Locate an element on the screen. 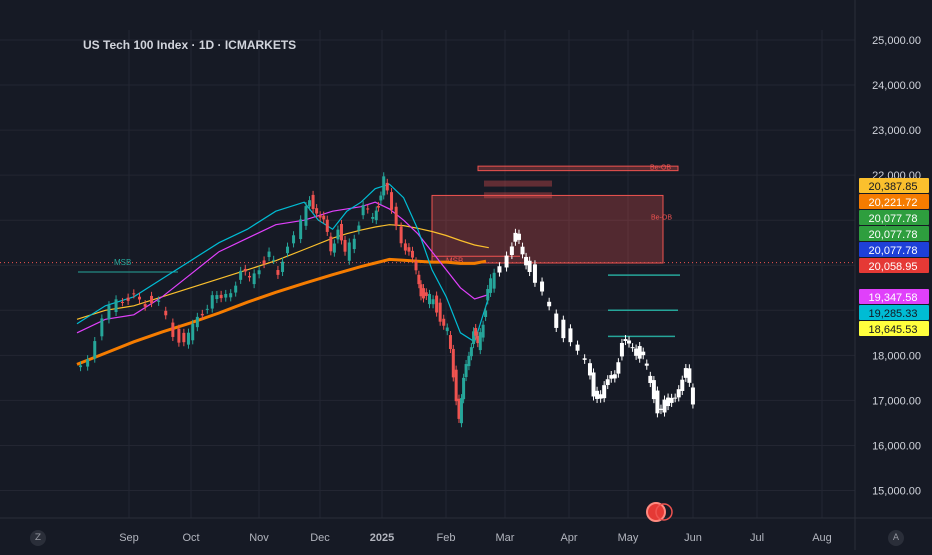 The width and height of the screenshot is (932, 555). event-flag-icon-ring is located at coordinates (664, 512).